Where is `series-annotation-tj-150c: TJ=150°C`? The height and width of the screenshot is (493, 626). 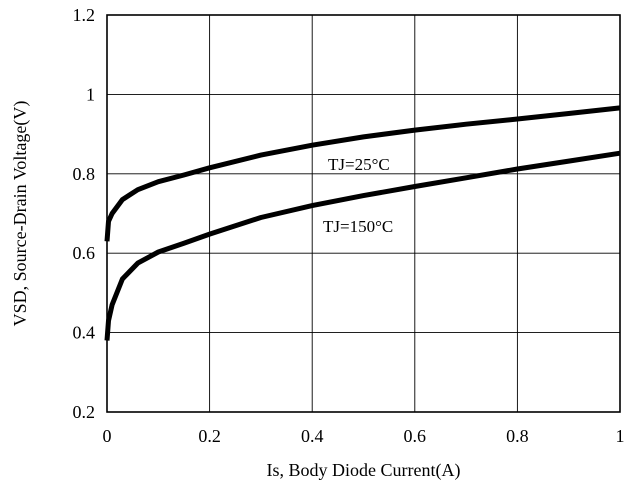 series-annotation-tj-150c: TJ=150°C is located at coordinates (358, 226).